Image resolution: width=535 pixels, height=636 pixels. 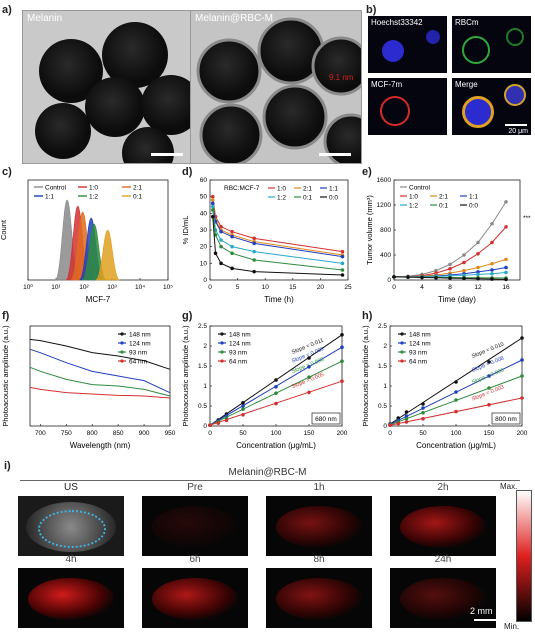 I want to click on y-tick-label: 1200, so click(x=384, y=205).